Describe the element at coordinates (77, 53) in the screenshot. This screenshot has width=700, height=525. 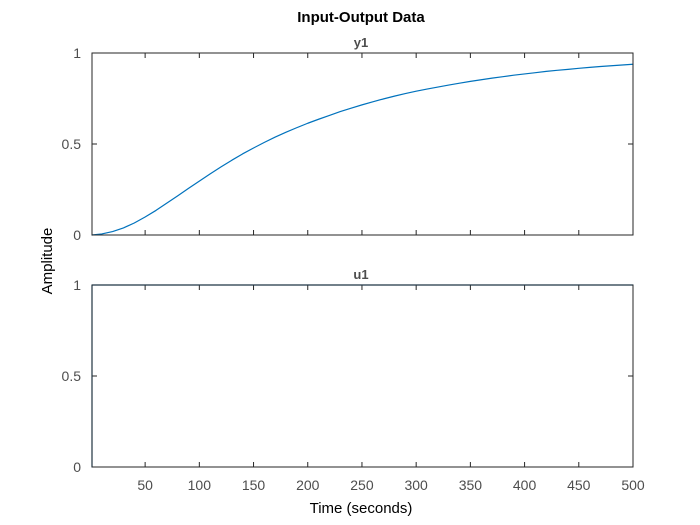
I see `y-tick-label-y1-1: 1` at that location.